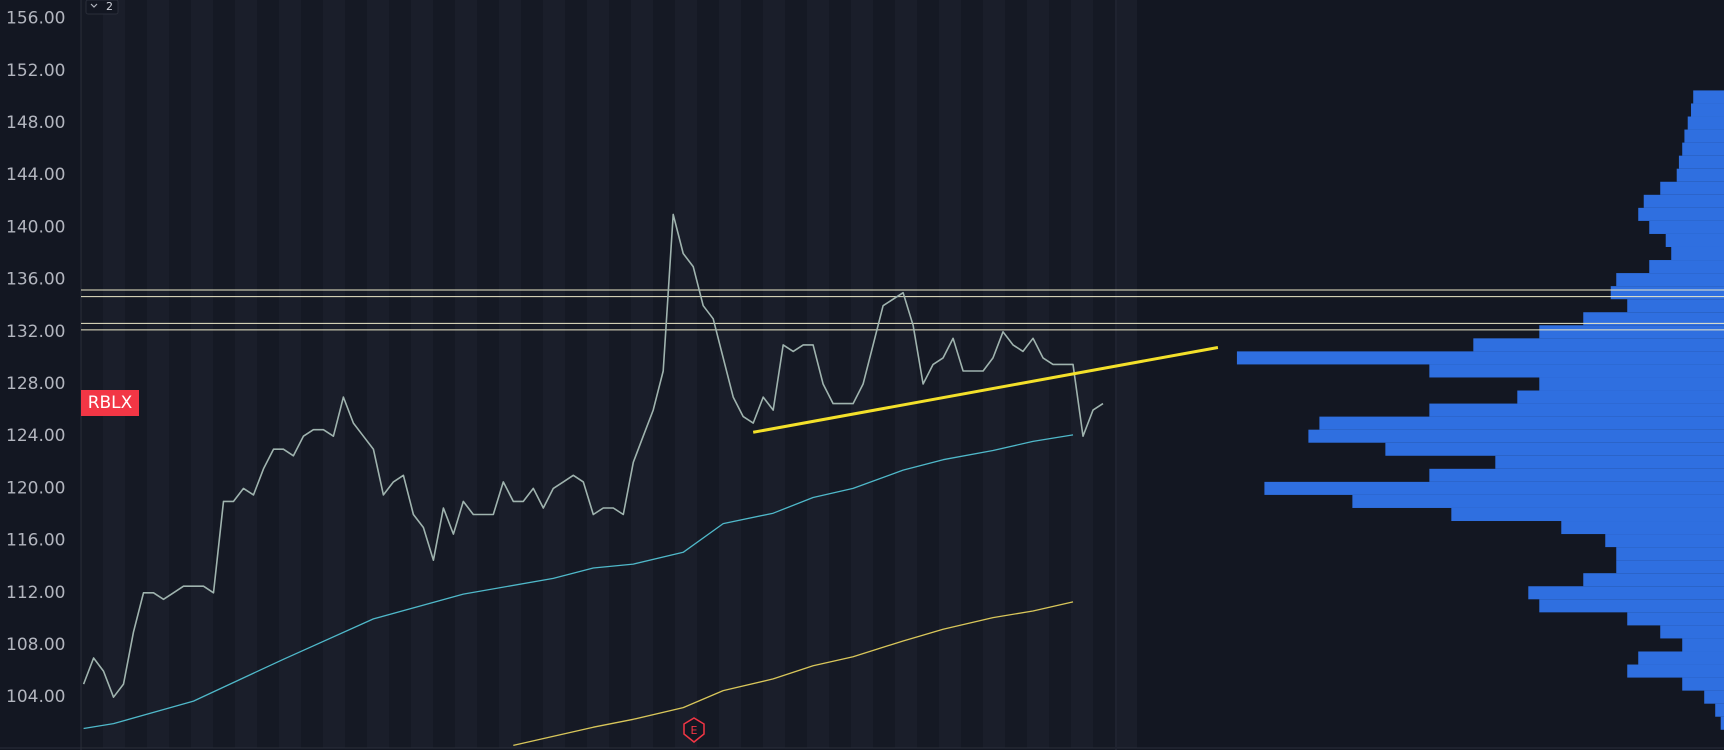  What do you see at coordinates (94, 5) in the screenshot?
I see `badge-chevron` at bounding box center [94, 5].